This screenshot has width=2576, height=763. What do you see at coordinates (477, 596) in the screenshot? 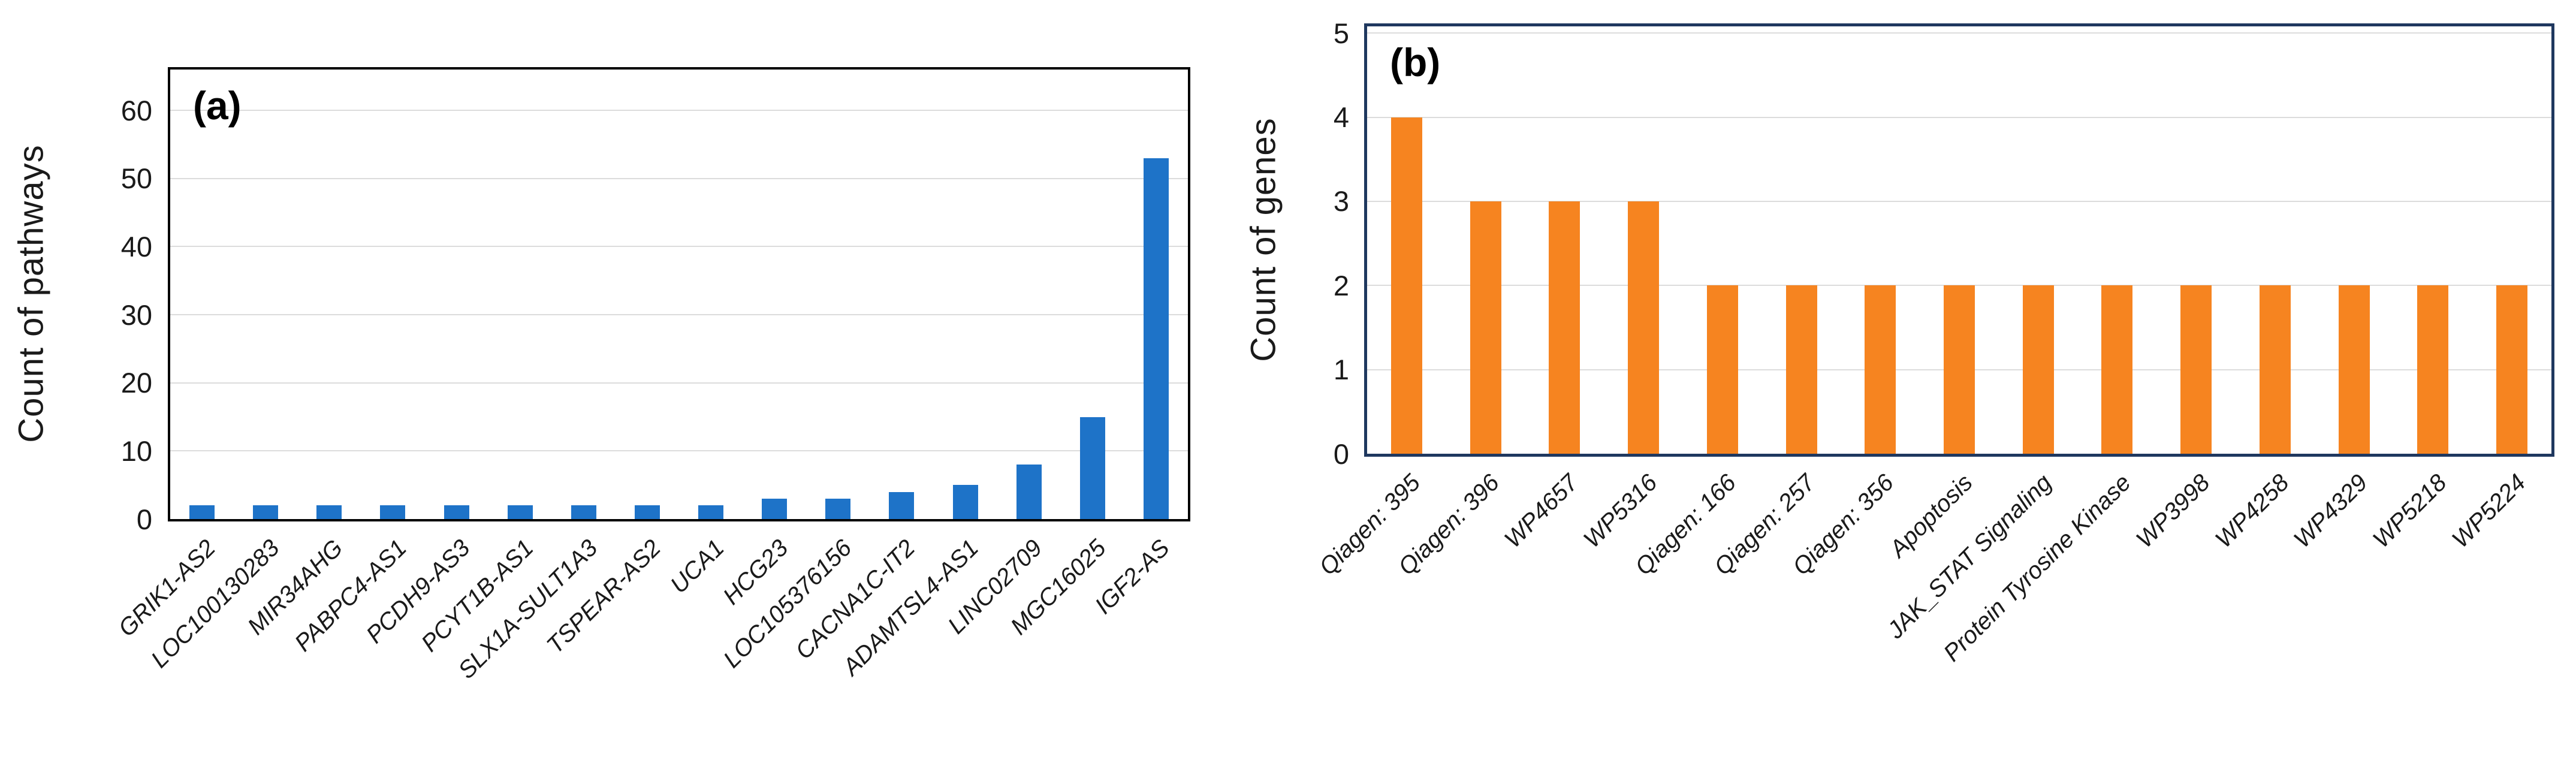
I see `x-tick-label: PCYT1B-AS1` at bounding box center [477, 596].